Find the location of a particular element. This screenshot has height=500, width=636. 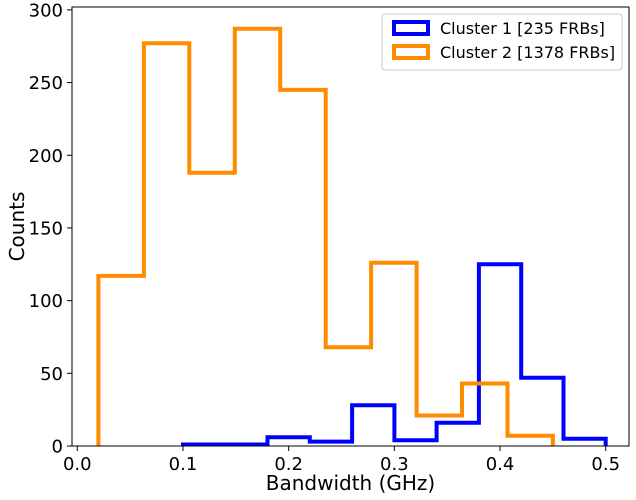

legend-label-cluster-2: Cluster 2 [1378 FRBs] is located at coordinates (527, 52).